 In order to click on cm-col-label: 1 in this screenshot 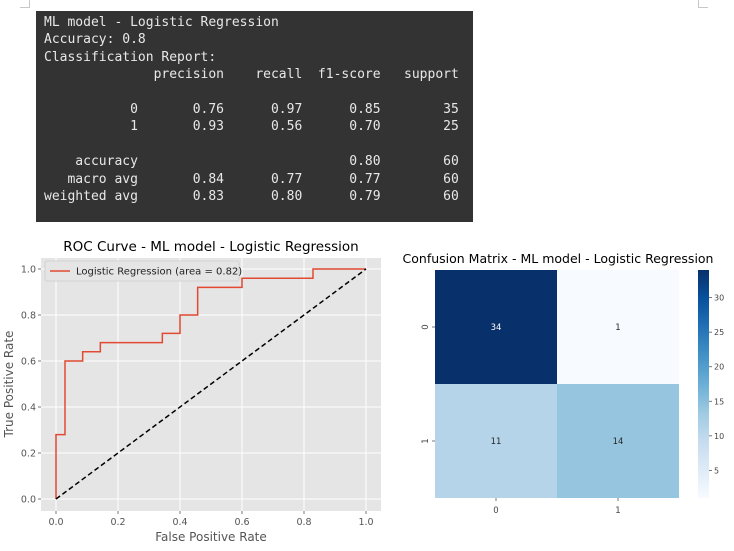, I will do `click(617, 511)`.